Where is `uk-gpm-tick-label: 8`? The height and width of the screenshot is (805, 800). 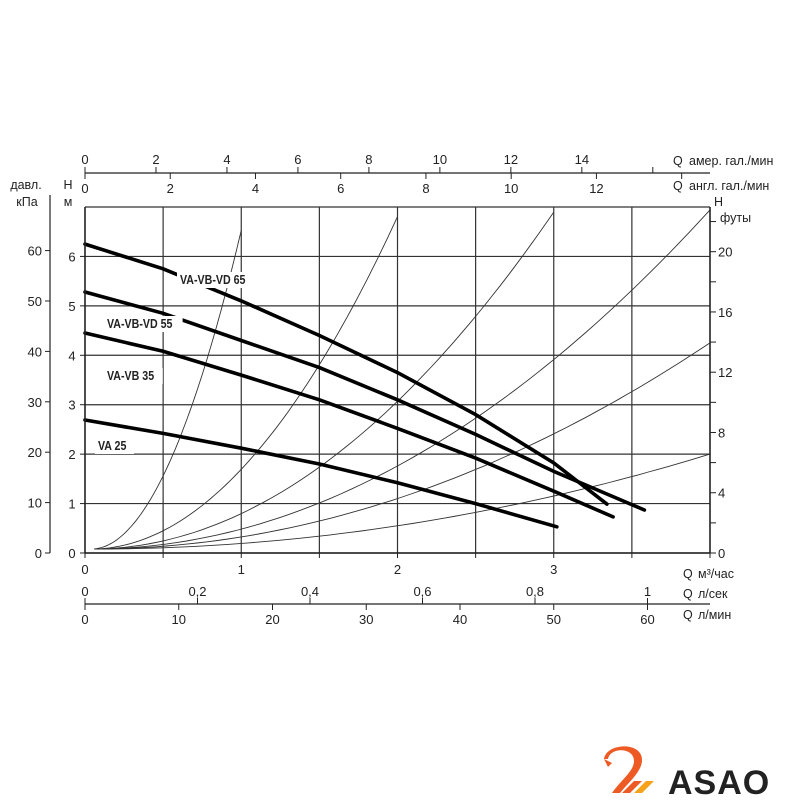
uk-gpm-tick-label: 8 is located at coordinates (425, 188).